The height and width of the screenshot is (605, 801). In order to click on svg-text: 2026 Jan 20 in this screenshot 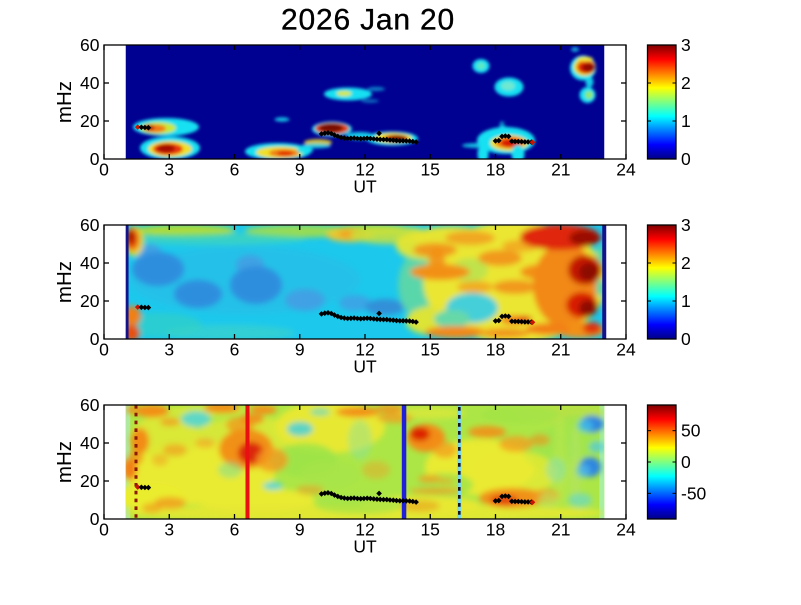, I will do `click(368, 20)`.